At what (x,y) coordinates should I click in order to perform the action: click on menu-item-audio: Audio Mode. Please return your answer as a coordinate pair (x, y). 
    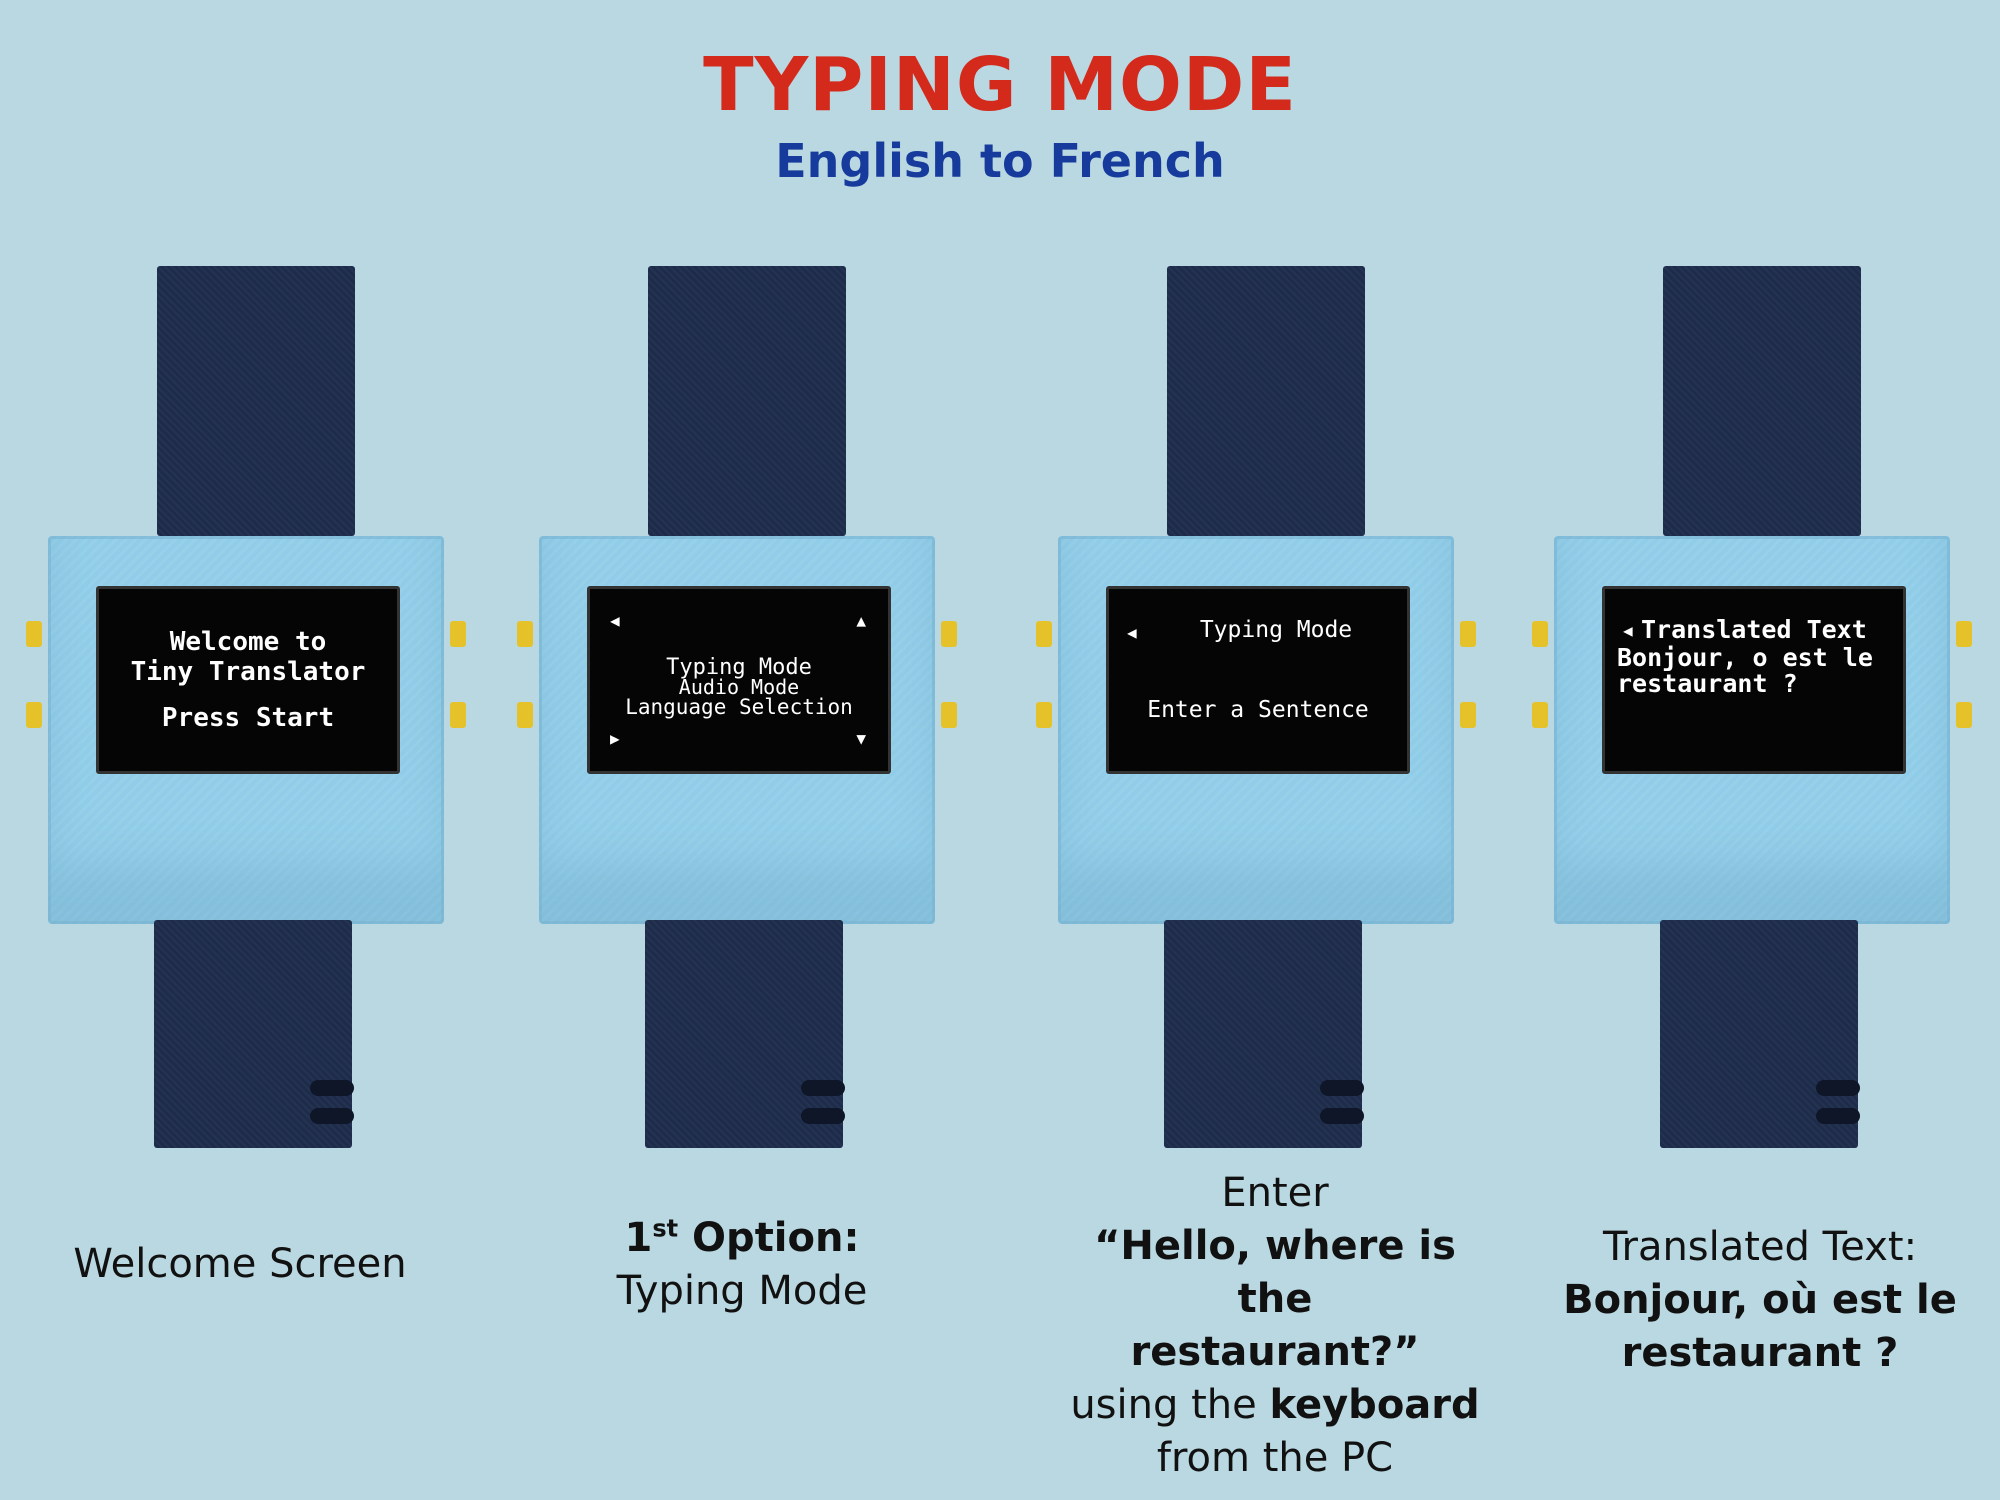
    Looking at the image, I should click on (739, 687).